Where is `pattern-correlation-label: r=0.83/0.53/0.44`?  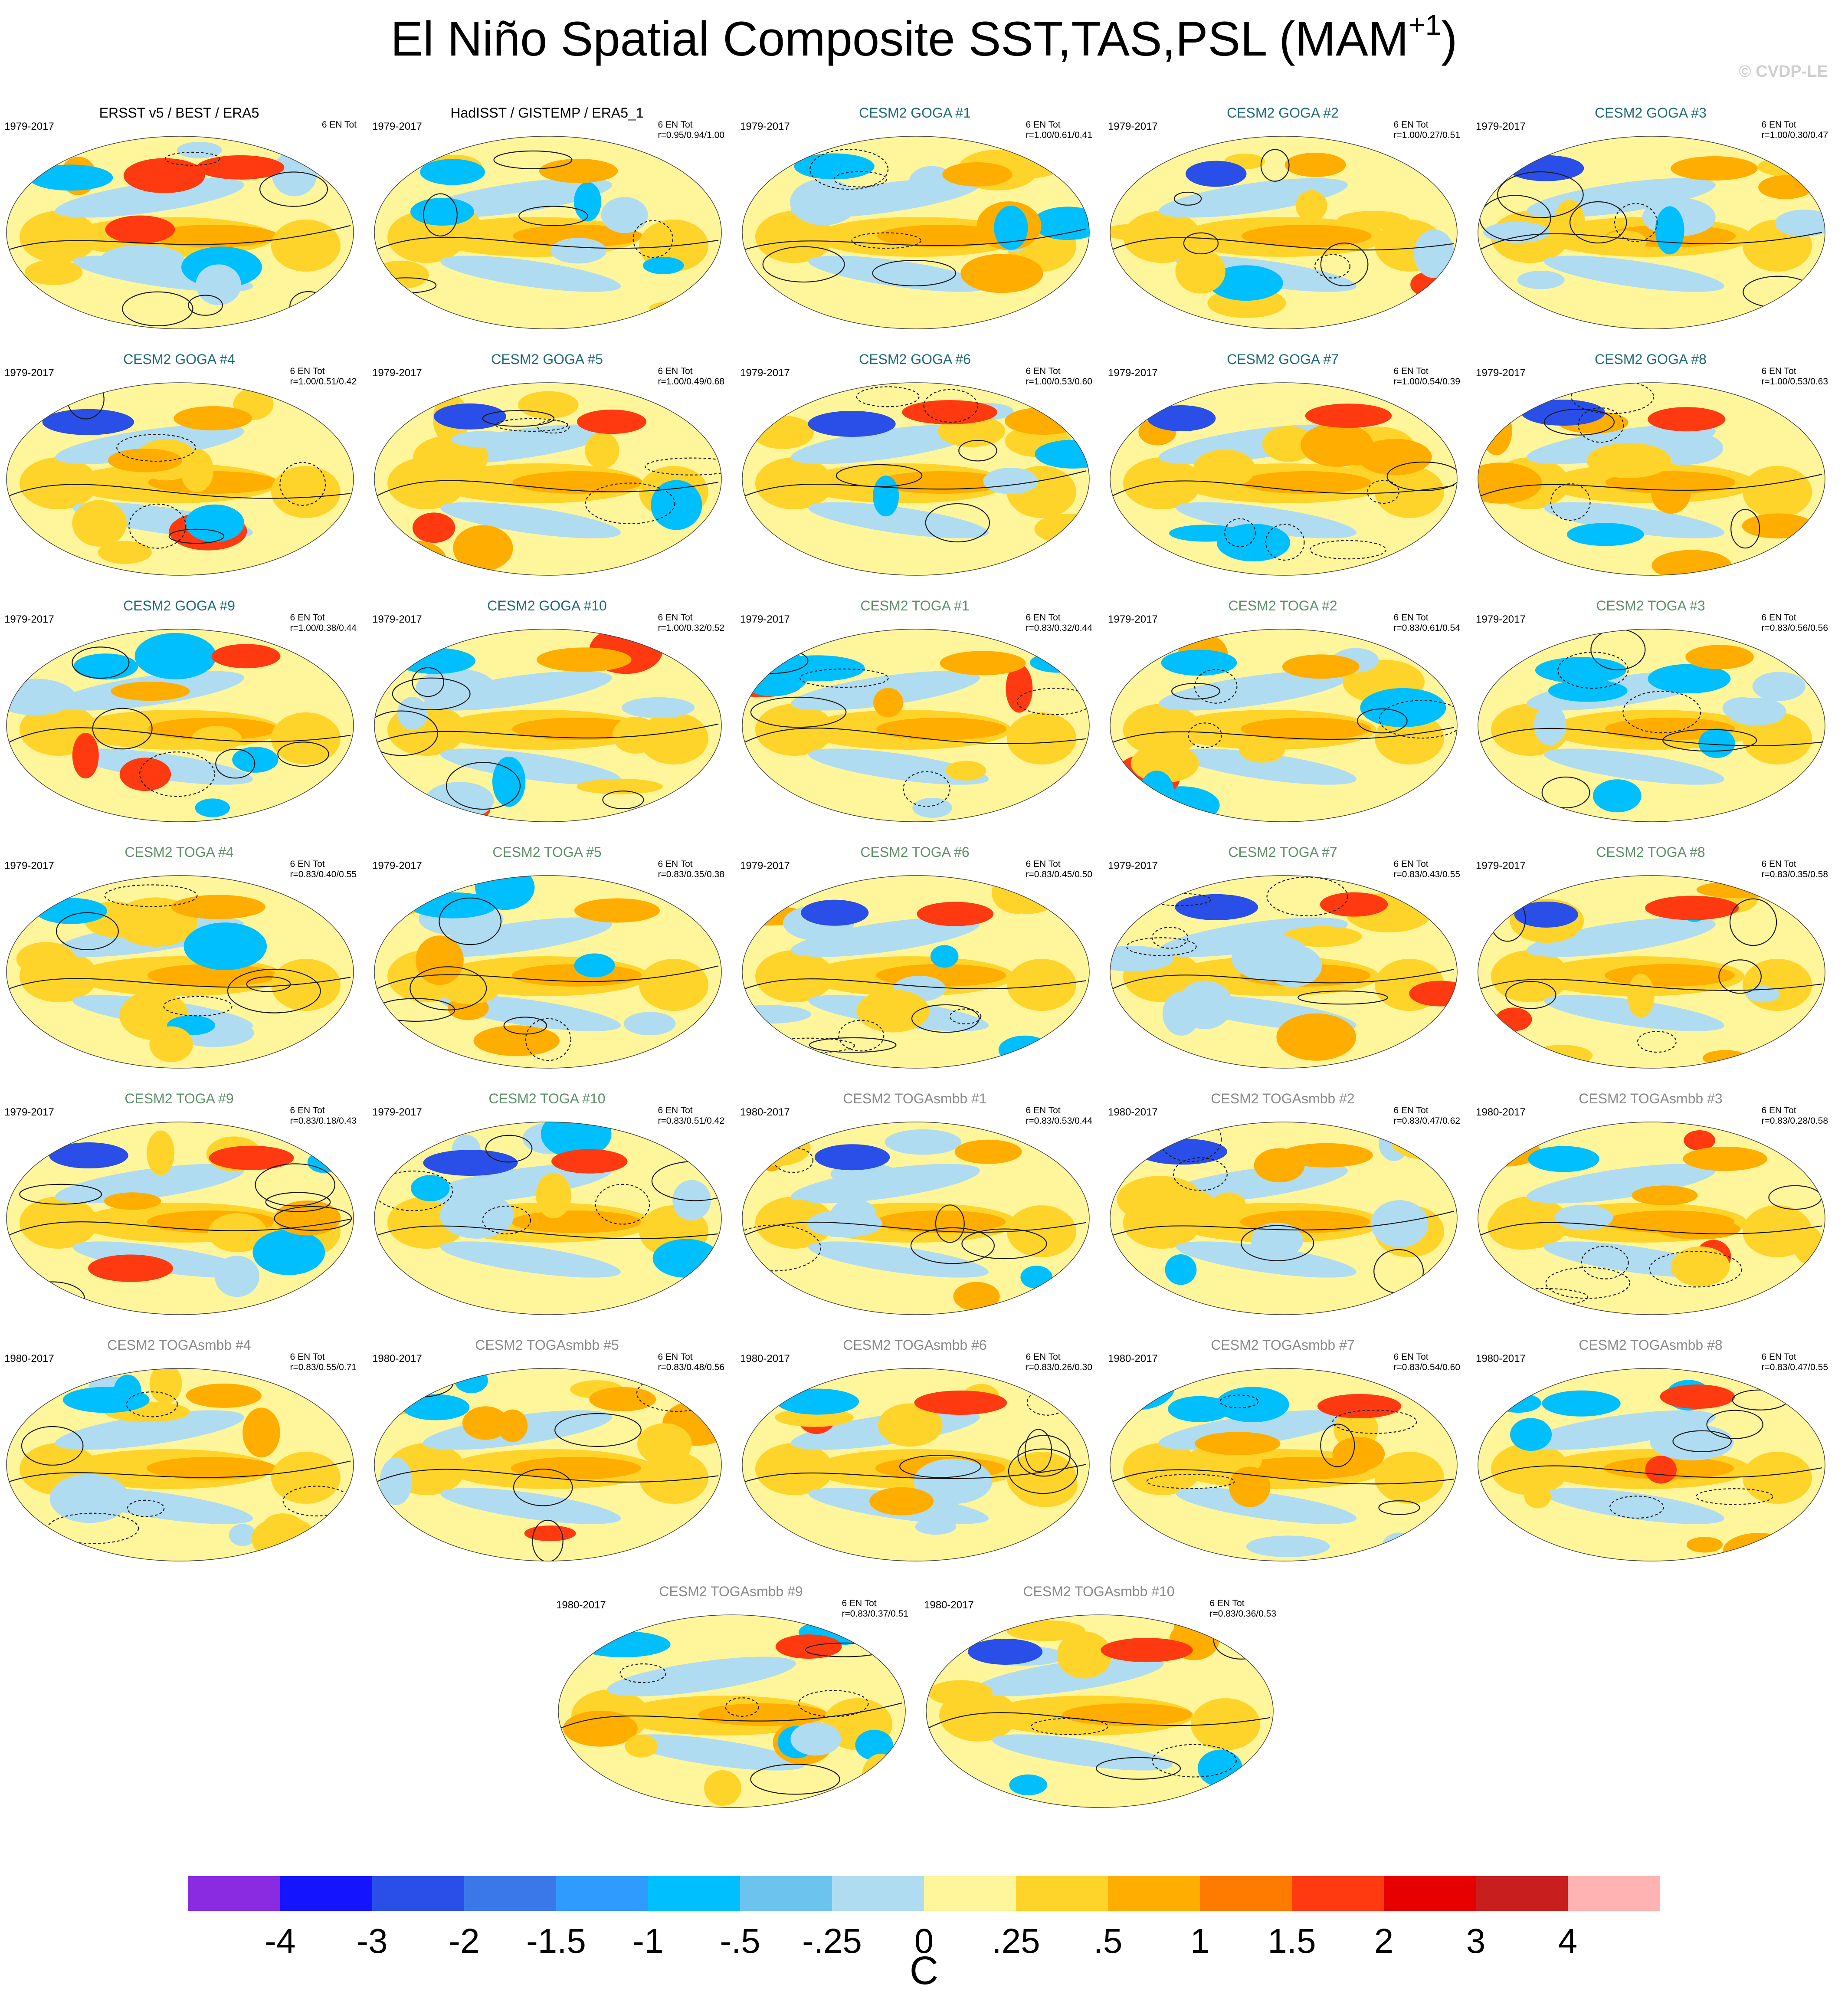
pattern-correlation-label: r=0.83/0.53/0.44 is located at coordinates (1059, 1121).